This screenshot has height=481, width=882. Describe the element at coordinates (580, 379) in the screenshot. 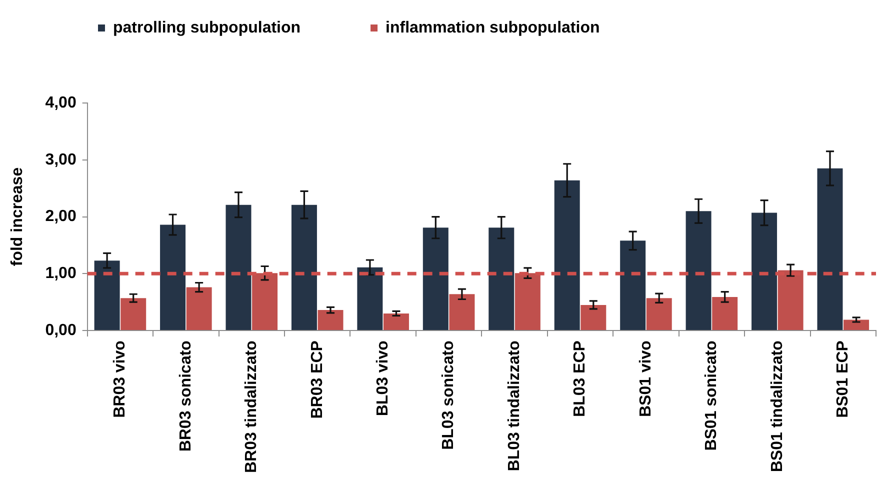

I see `x-tick-label: BL03 ECP` at that location.